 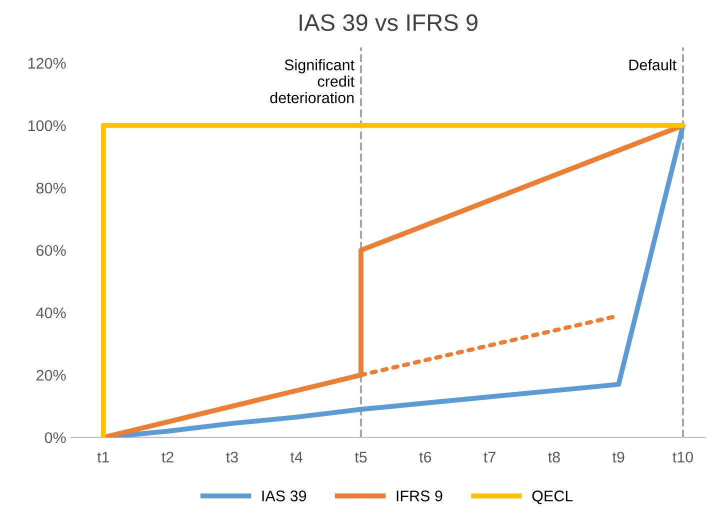 I want to click on x-tick-label: t8, so click(x=554, y=457).